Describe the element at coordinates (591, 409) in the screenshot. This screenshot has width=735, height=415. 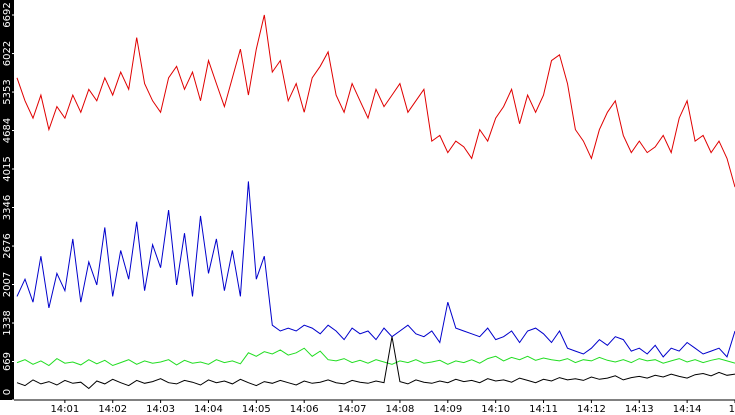
I see `x-tick-label: 14:12` at that location.